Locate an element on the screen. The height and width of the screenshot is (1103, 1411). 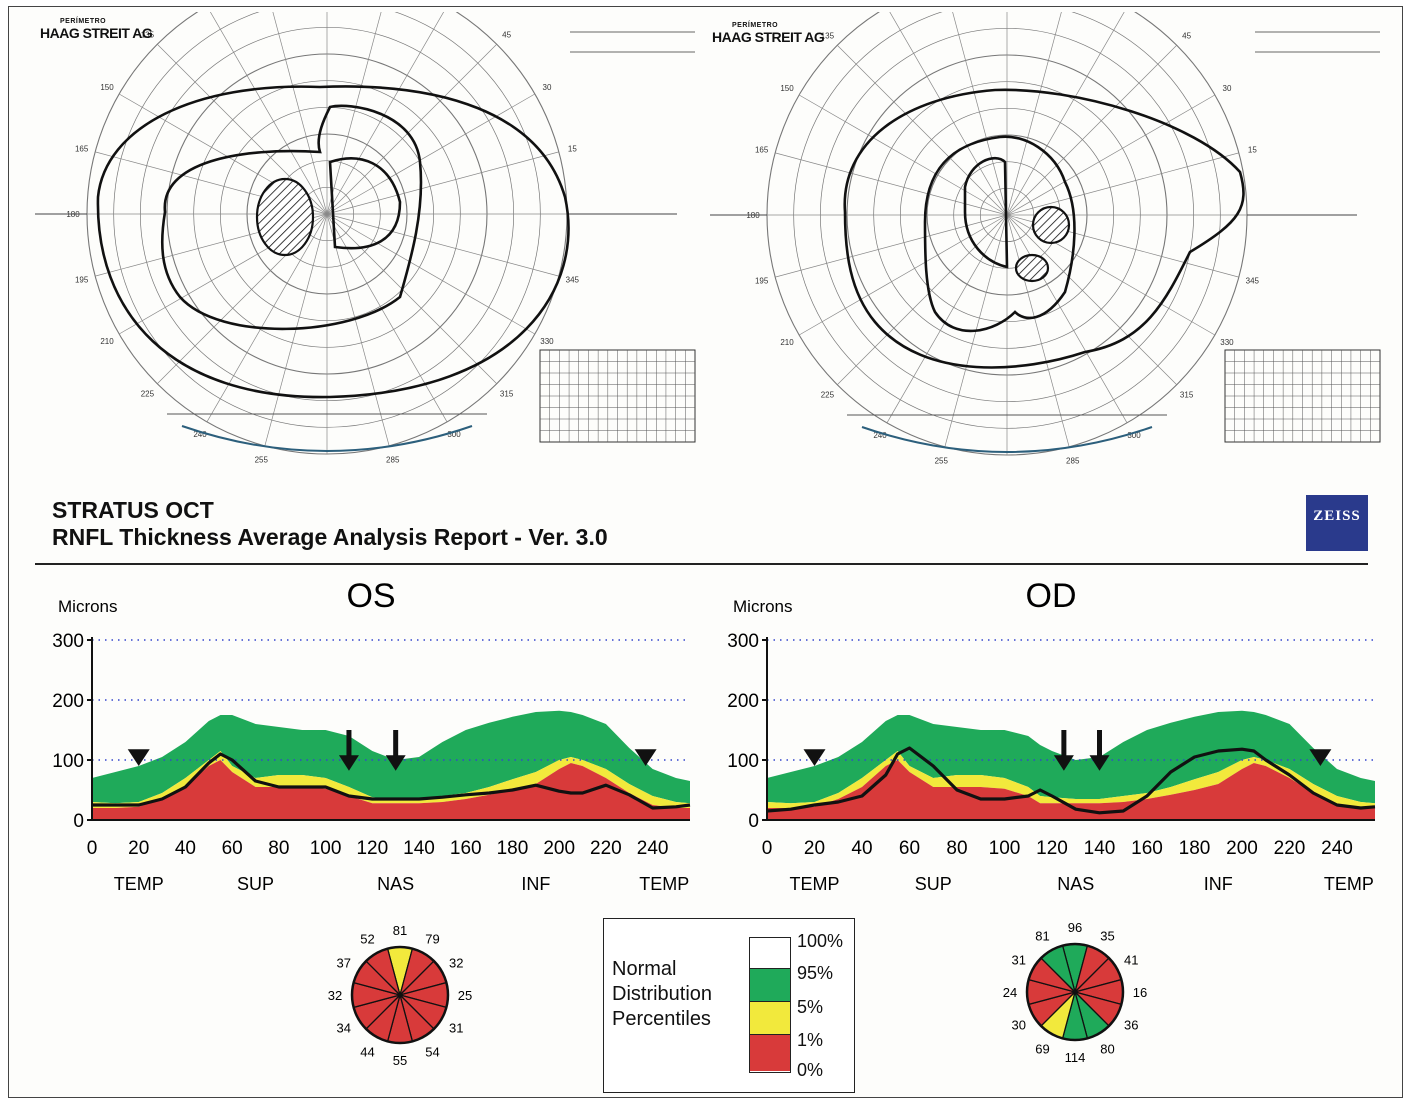
legend-title-line: Distribution is located at coordinates (662, 994).